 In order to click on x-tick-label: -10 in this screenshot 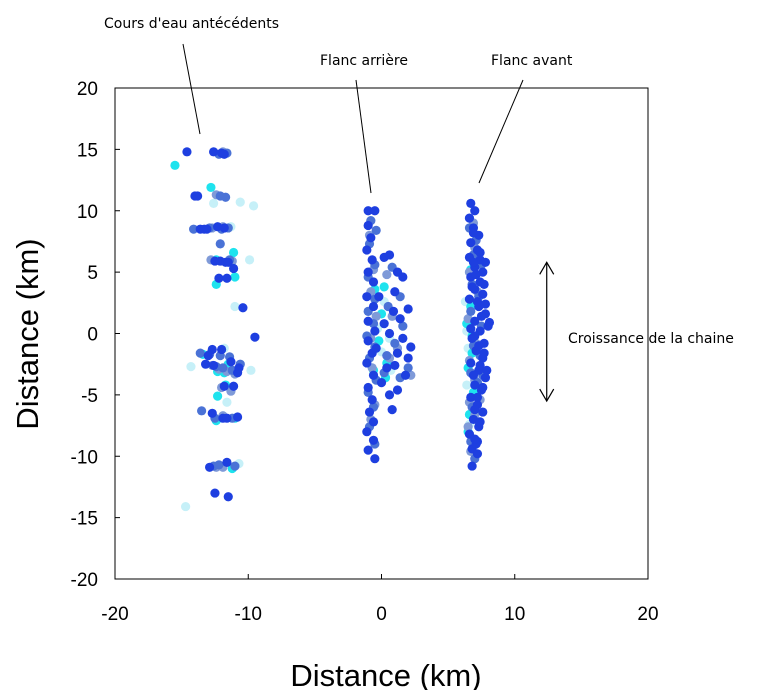, I will do `click(248, 614)`.